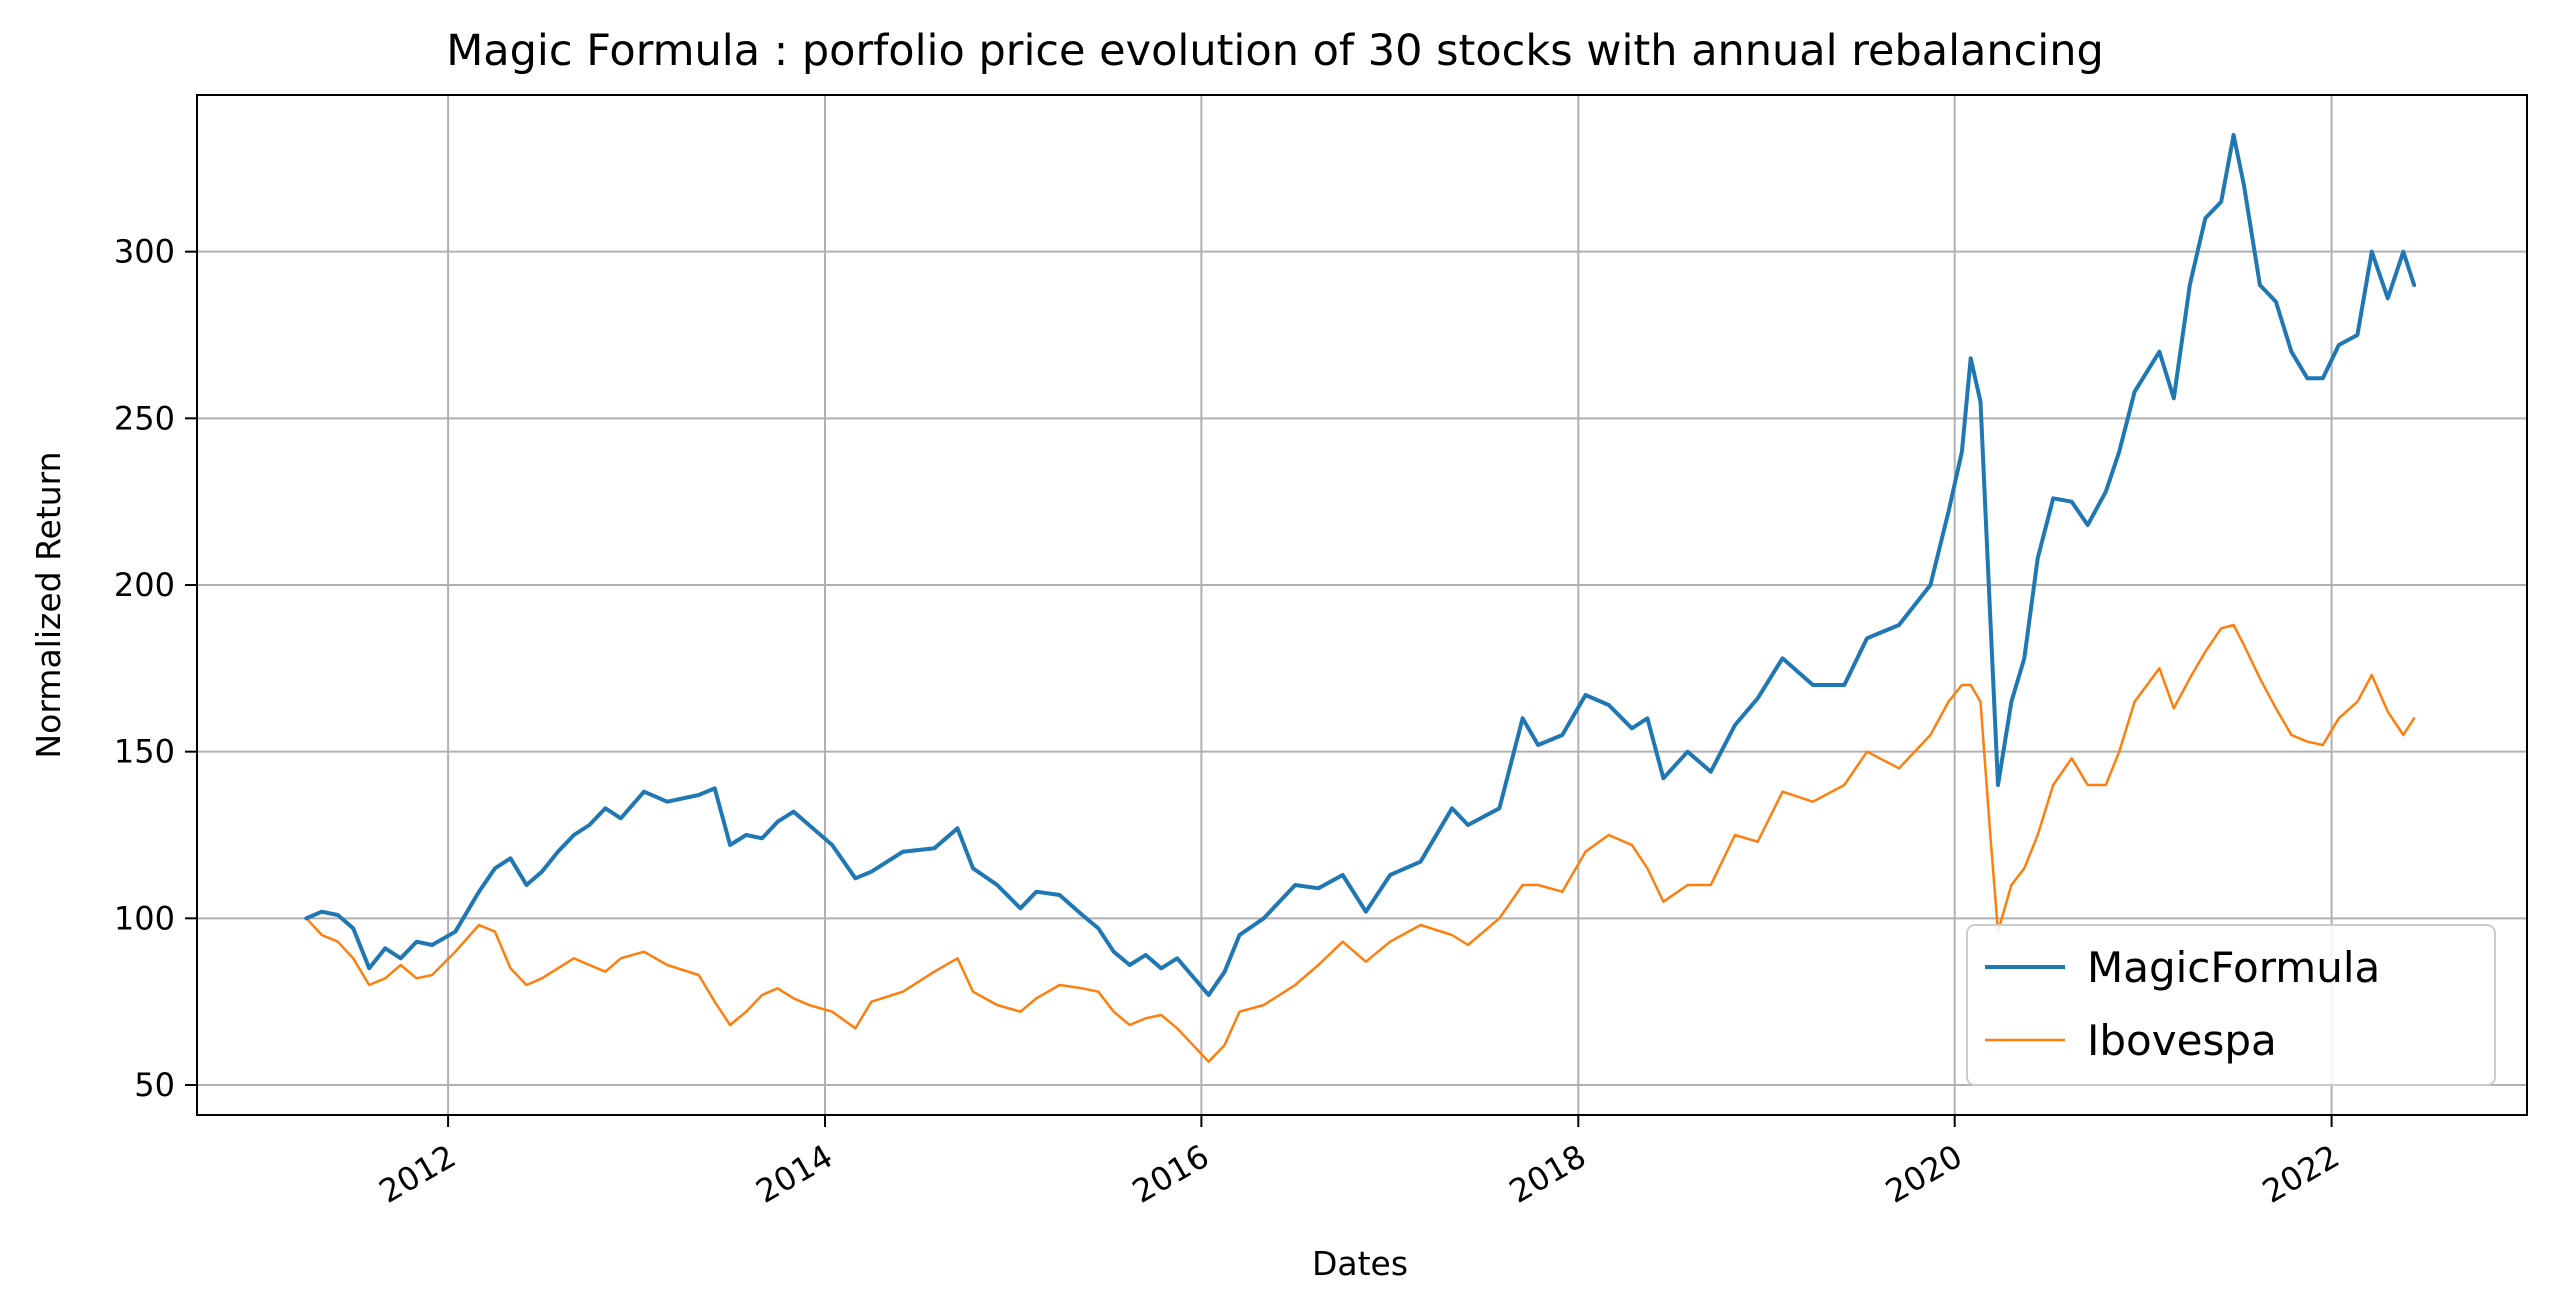 The image size is (2550, 1316). Describe the element at coordinates (144, 585) in the screenshot. I see `y-tick-label: 200` at that location.